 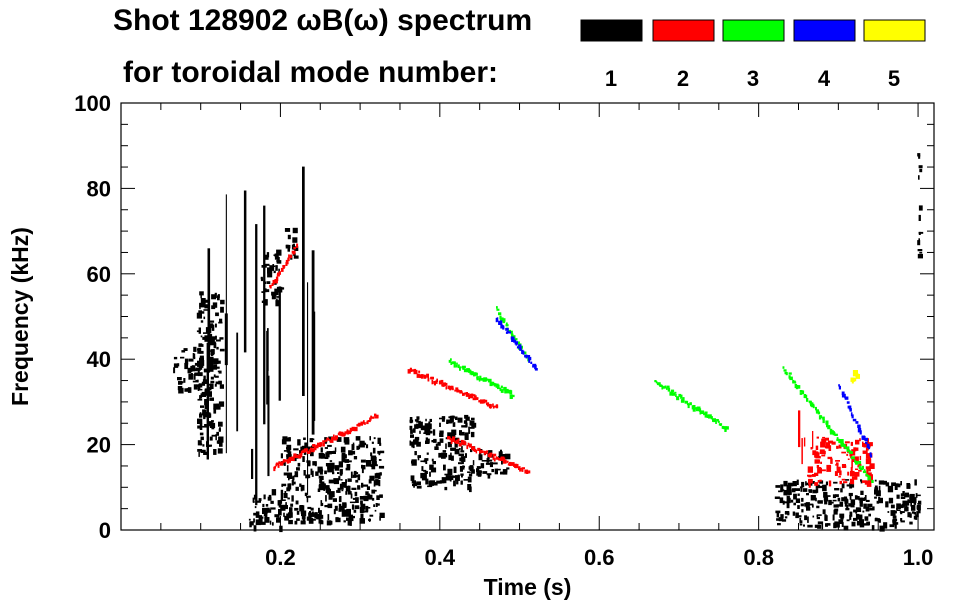 I want to click on y-tick-label: 80, so click(x=99, y=188).